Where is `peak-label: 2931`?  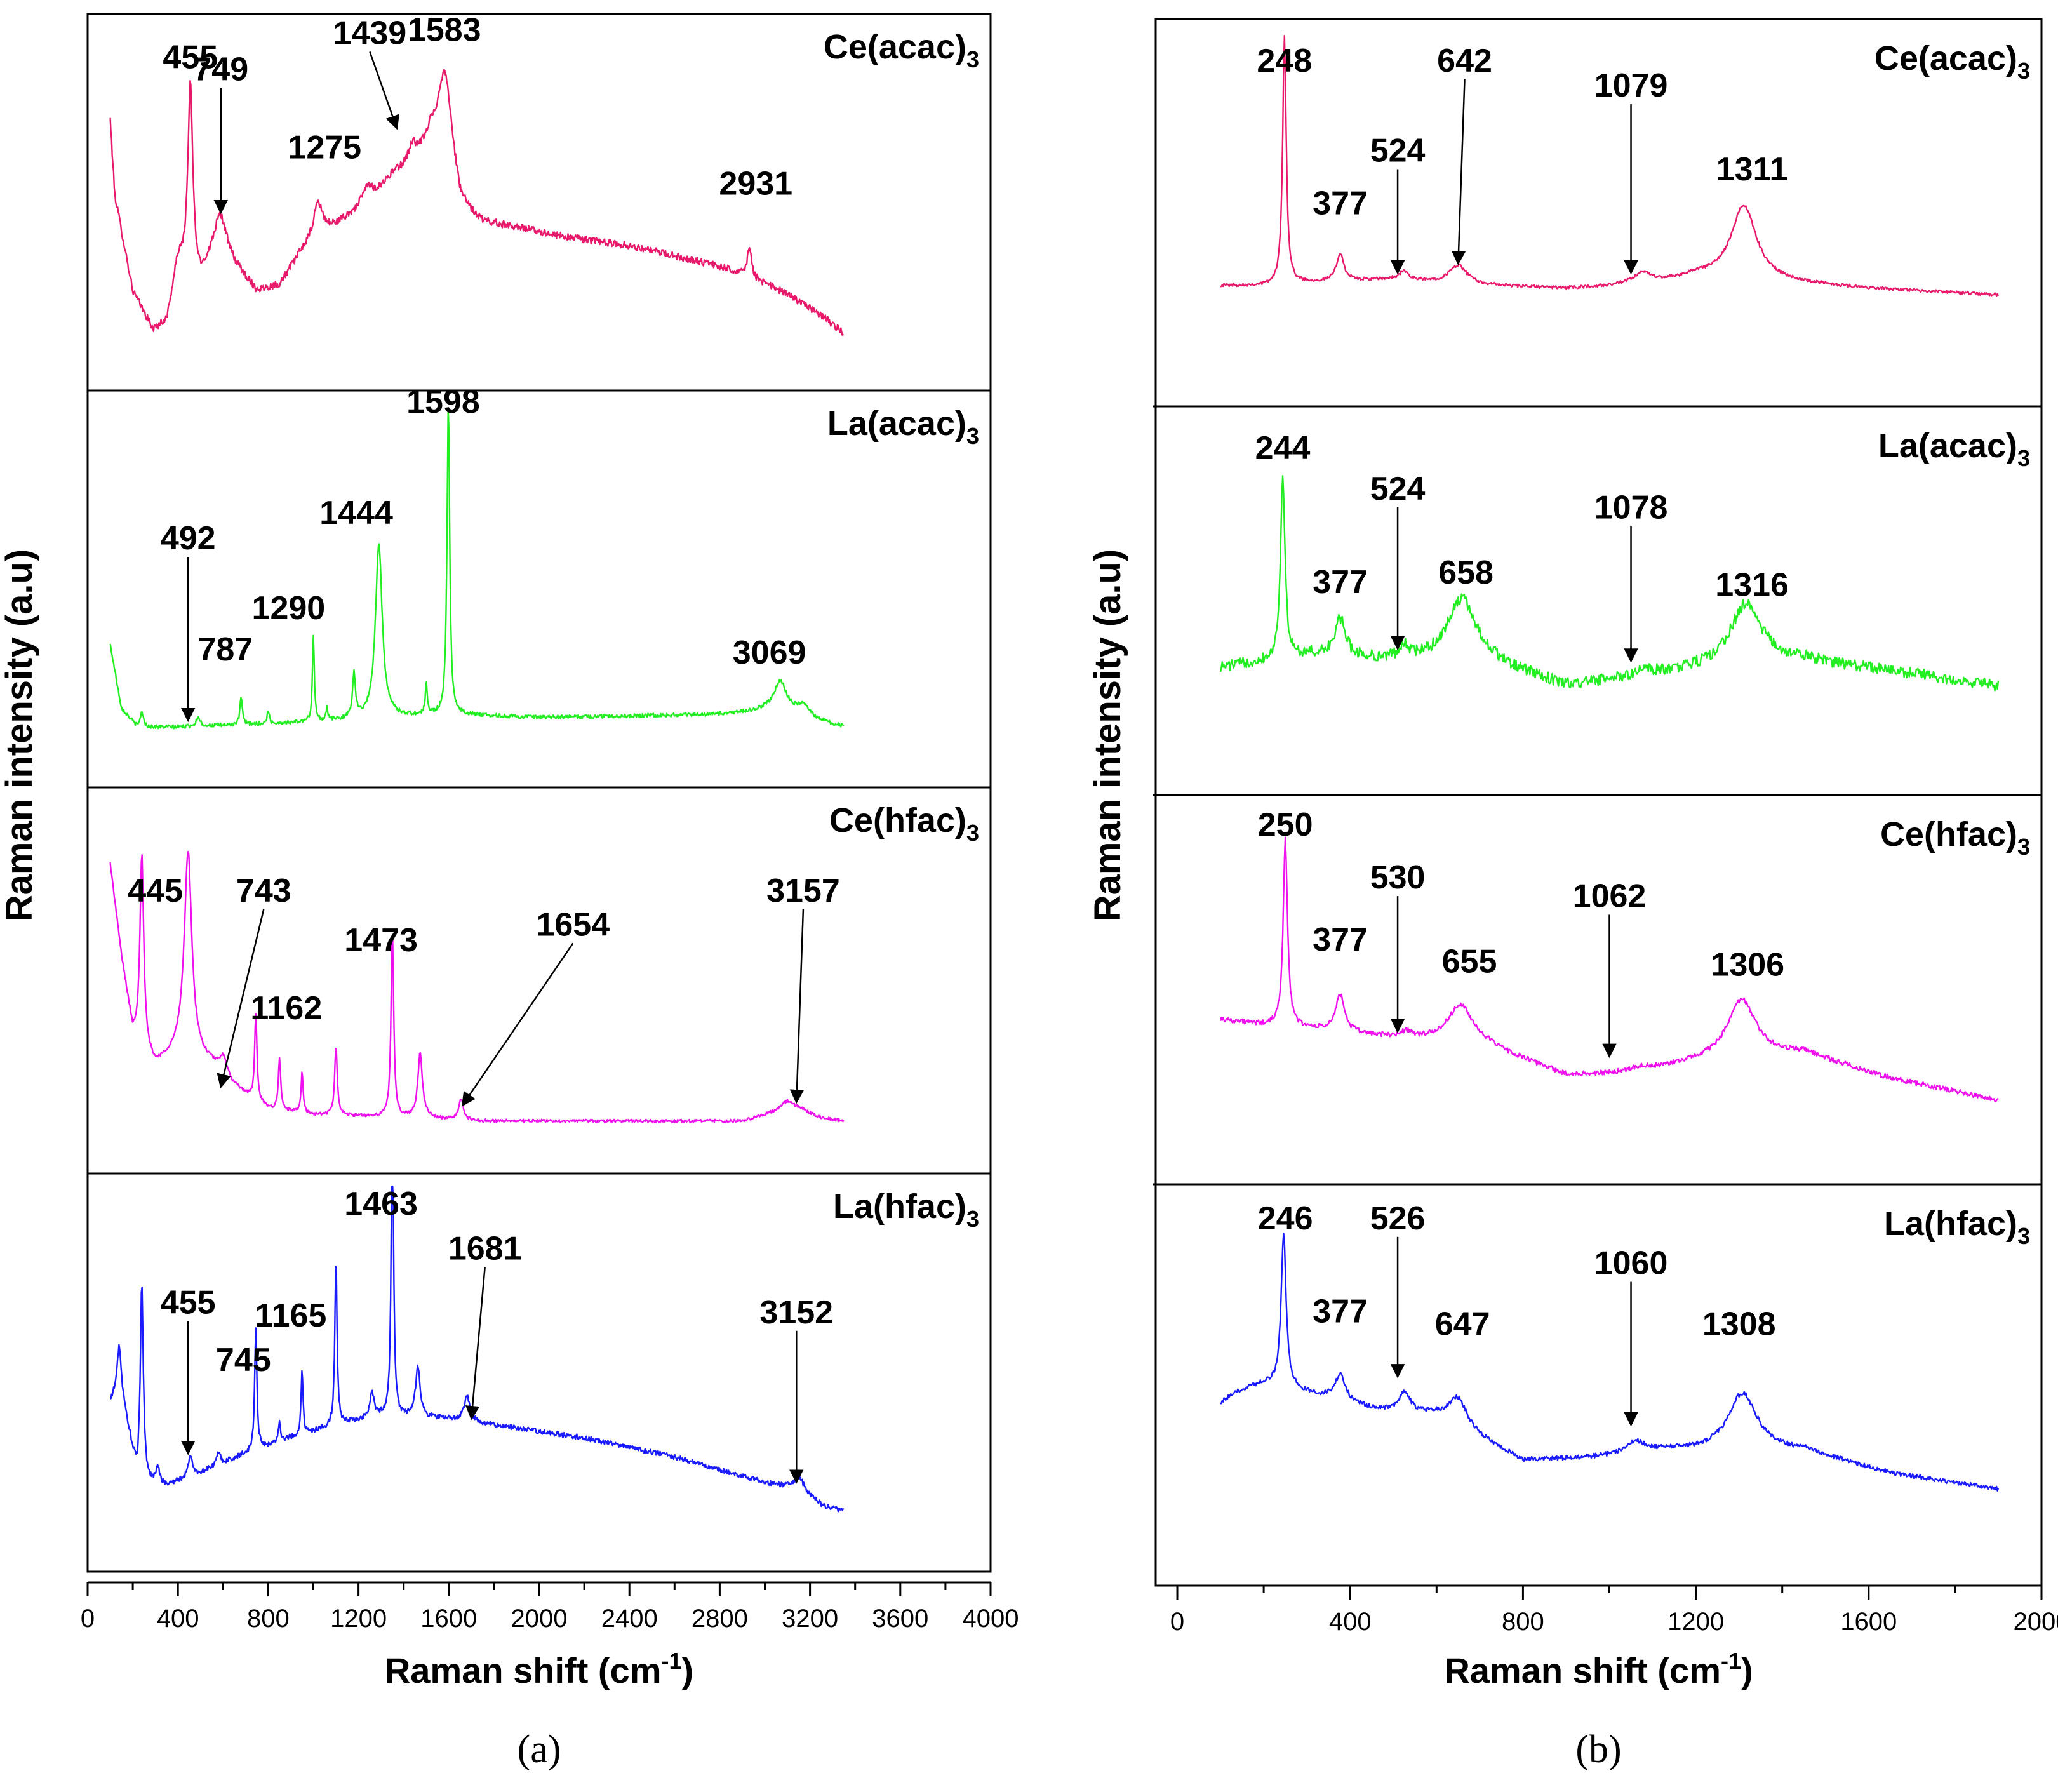
peak-label: 2931 is located at coordinates (755, 184).